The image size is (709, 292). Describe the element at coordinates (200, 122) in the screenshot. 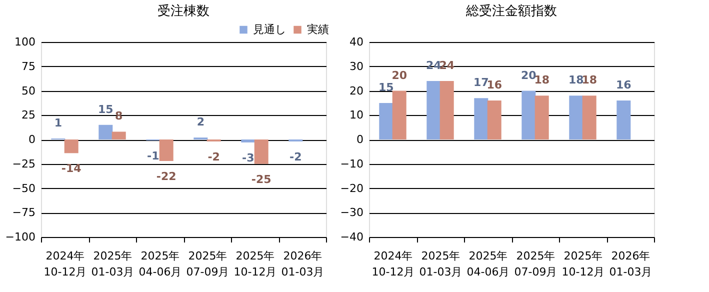

I see `data-label: 2` at that location.